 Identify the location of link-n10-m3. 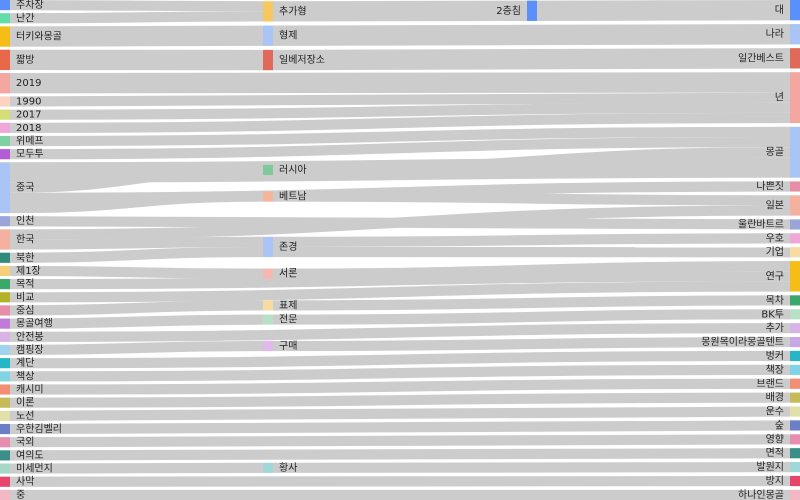
(136, 178).